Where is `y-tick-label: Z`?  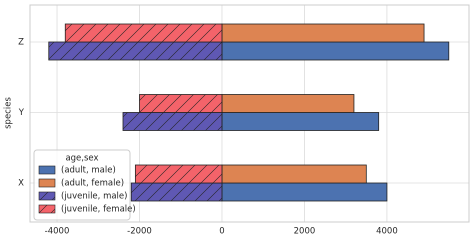
y-tick-label: Z is located at coordinates (21, 43).